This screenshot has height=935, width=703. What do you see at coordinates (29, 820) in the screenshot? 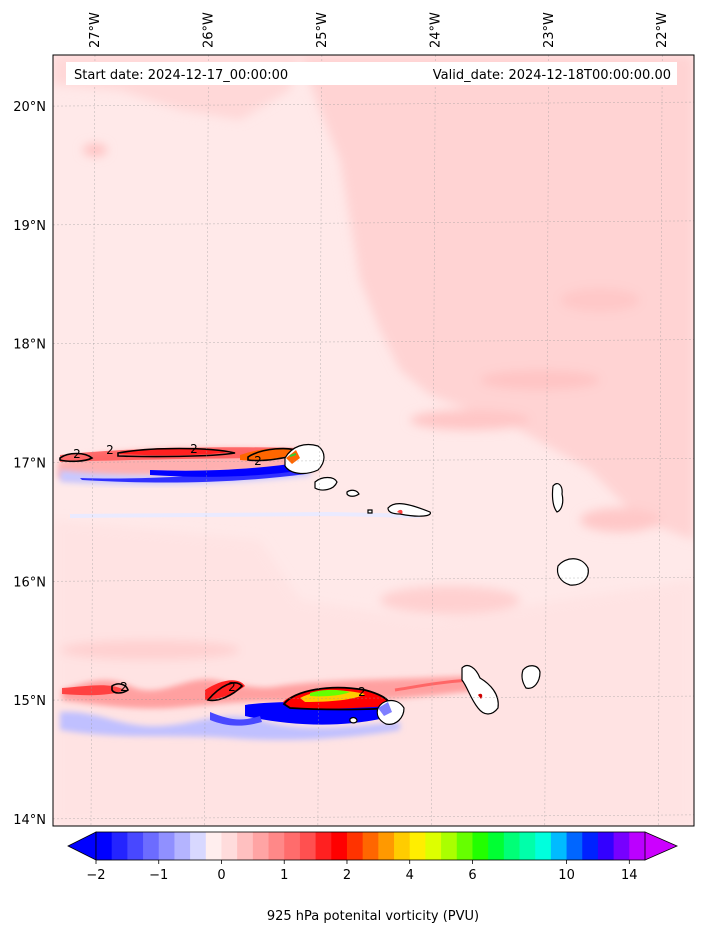
I see `latitude-tick-label: 14°N` at bounding box center [29, 820].